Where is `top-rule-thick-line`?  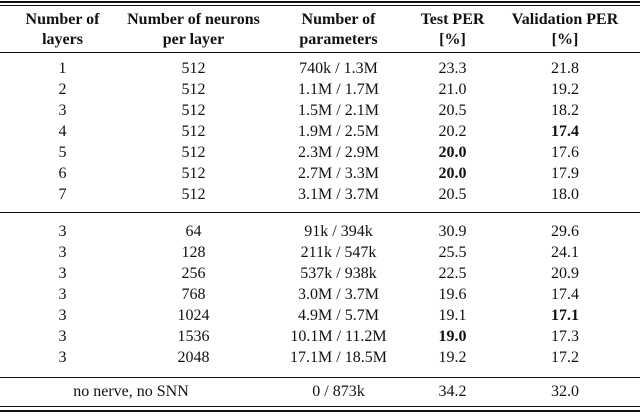
top-rule-thick-line is located at coordinates (320, 2).